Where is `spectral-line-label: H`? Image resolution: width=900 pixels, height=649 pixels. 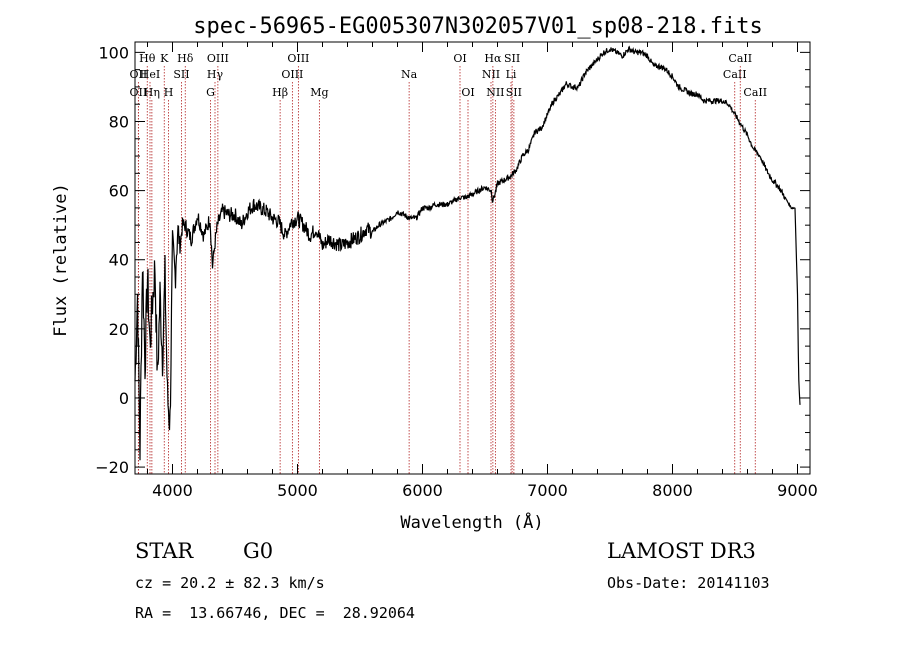 spectral-line-label: H is located at coordinates (169, 92).